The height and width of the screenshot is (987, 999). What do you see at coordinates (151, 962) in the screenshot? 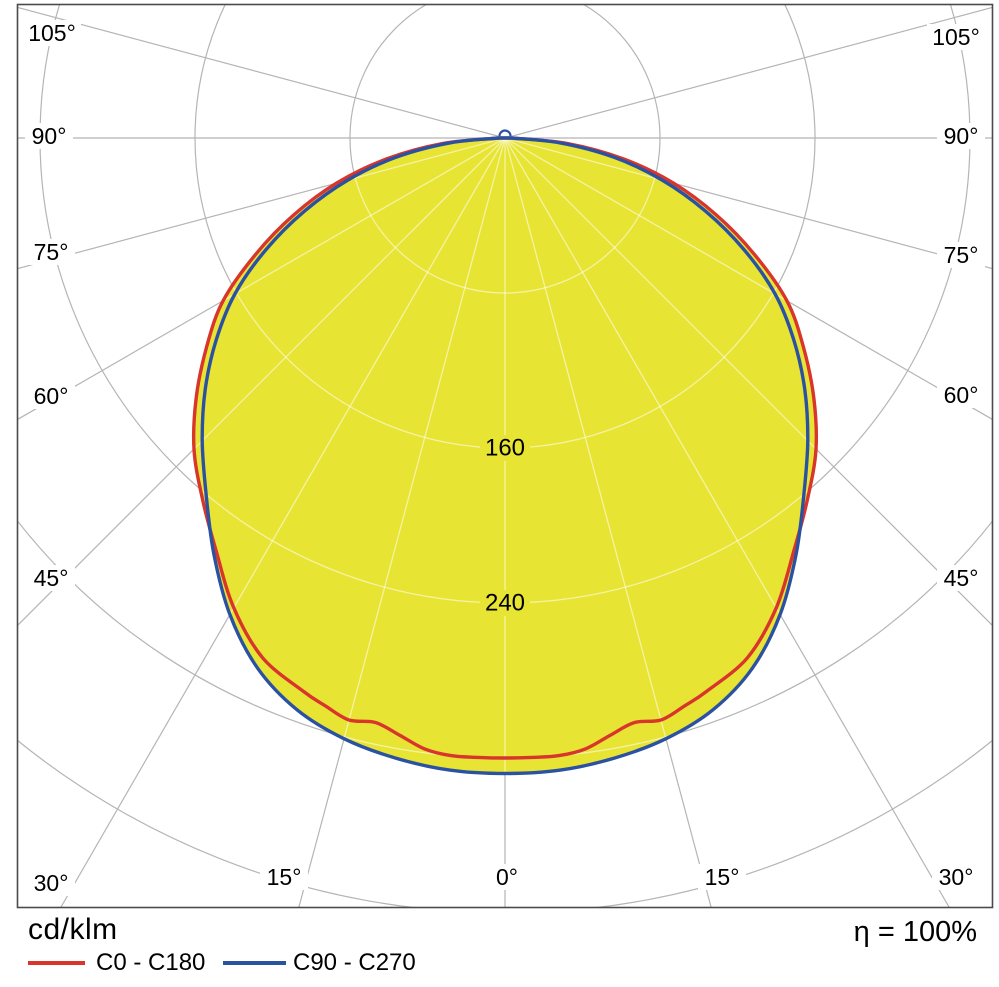
I see `legend-label-c0: C0 - C180` at bounding box center [151, 962].